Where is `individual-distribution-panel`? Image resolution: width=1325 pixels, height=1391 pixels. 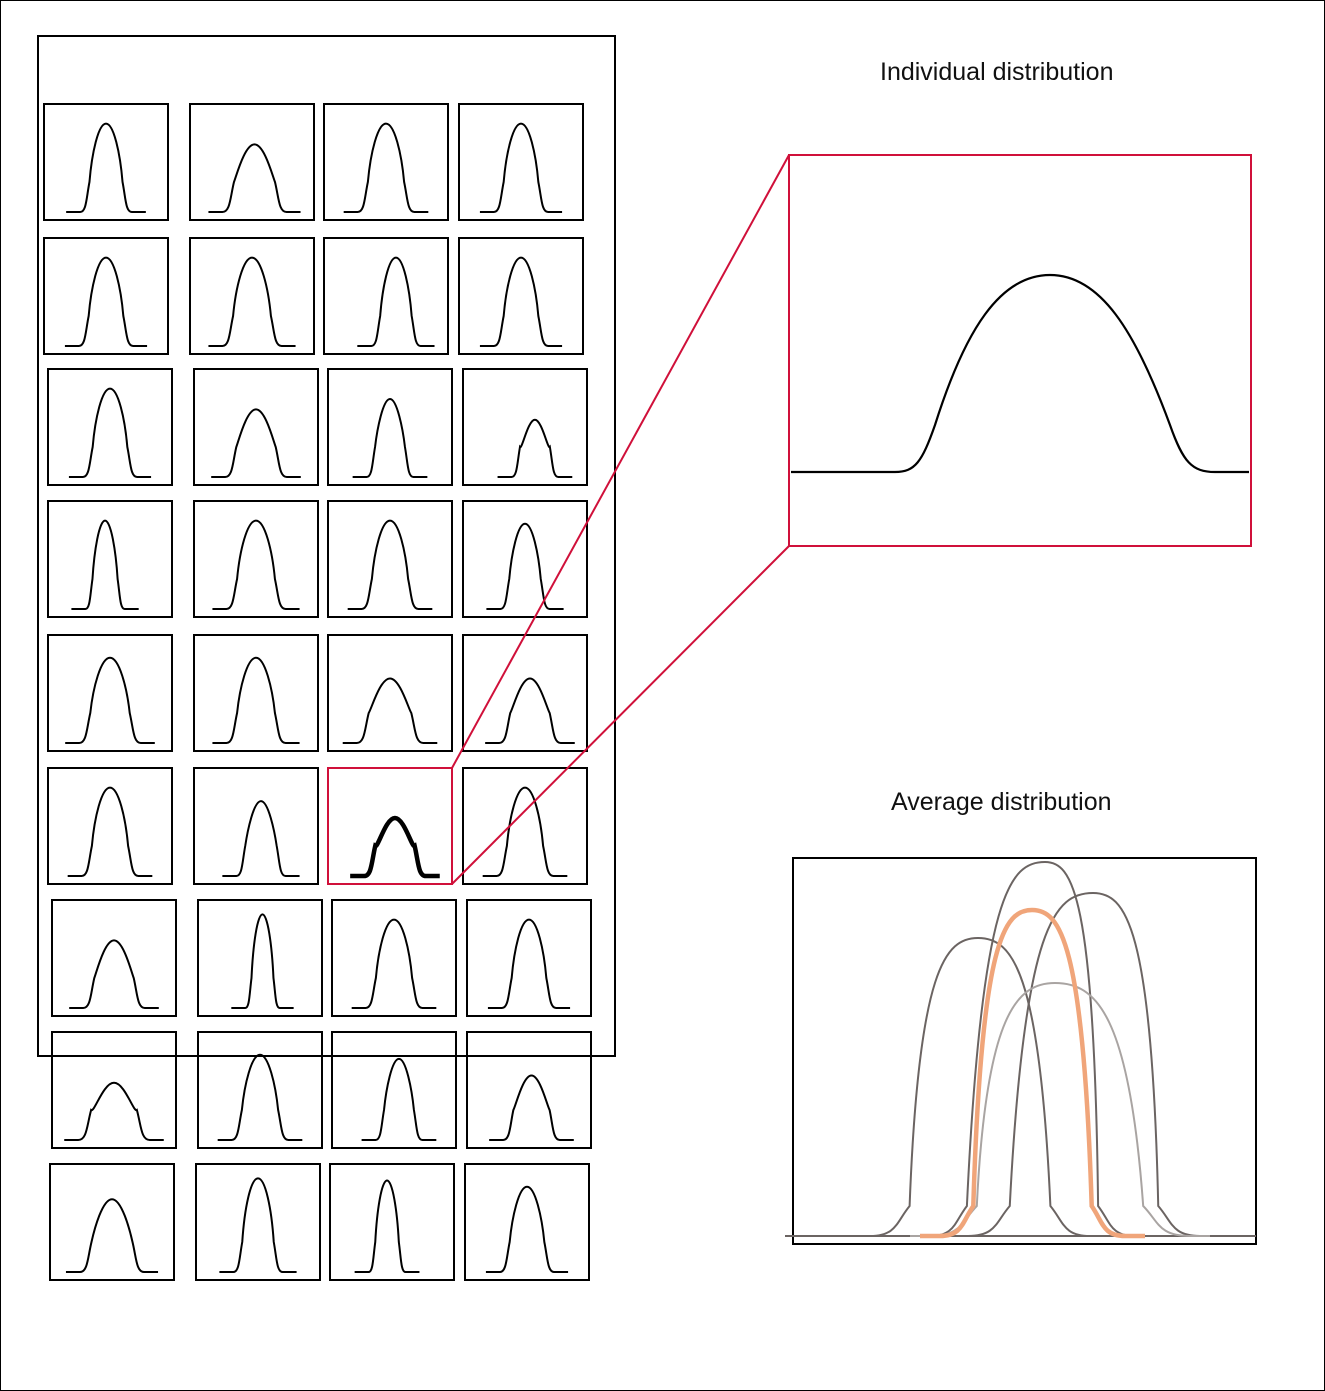
individual-distribution-panel is located at coordinates (1020, 350).